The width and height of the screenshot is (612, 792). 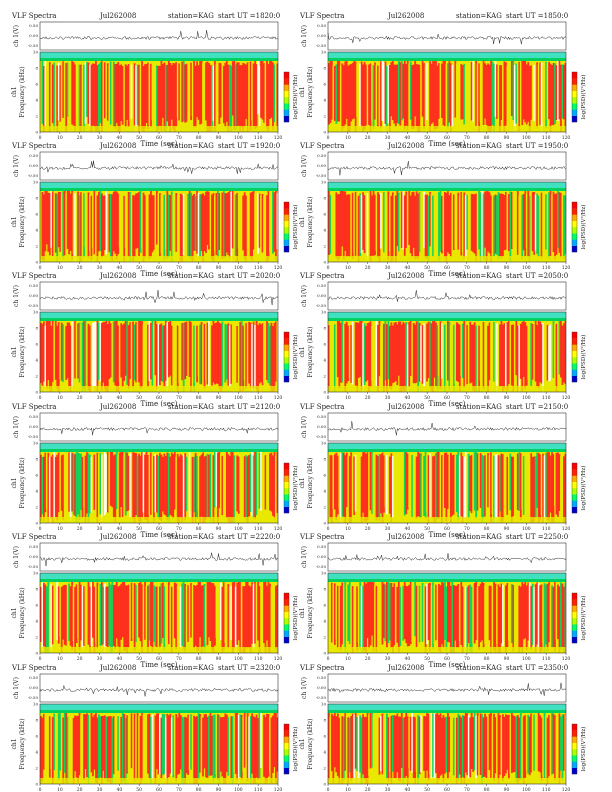 I want to click on time-tick-label: 80, so click(x=487, y=789).